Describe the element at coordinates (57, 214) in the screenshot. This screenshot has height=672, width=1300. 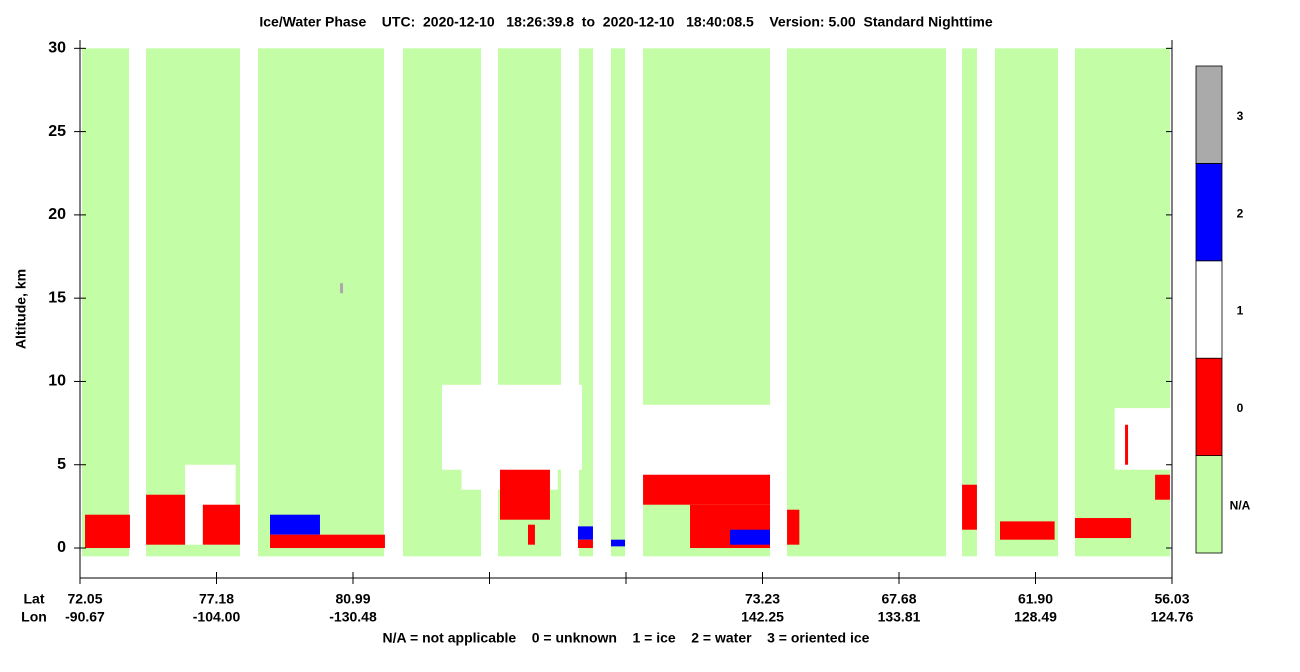
I see `y-tick-label: 20` at that location.